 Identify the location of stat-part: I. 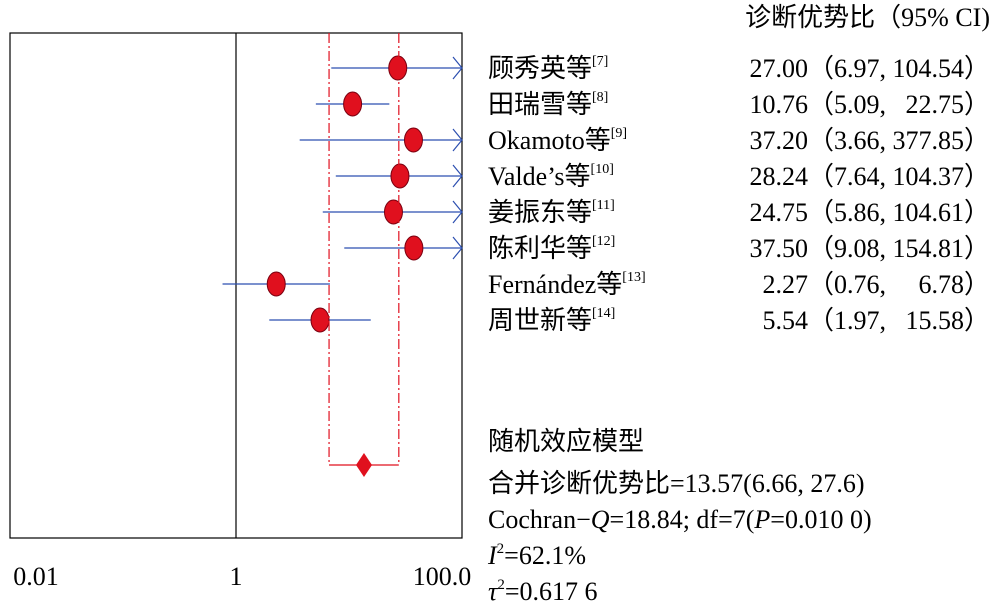
(492, 555).